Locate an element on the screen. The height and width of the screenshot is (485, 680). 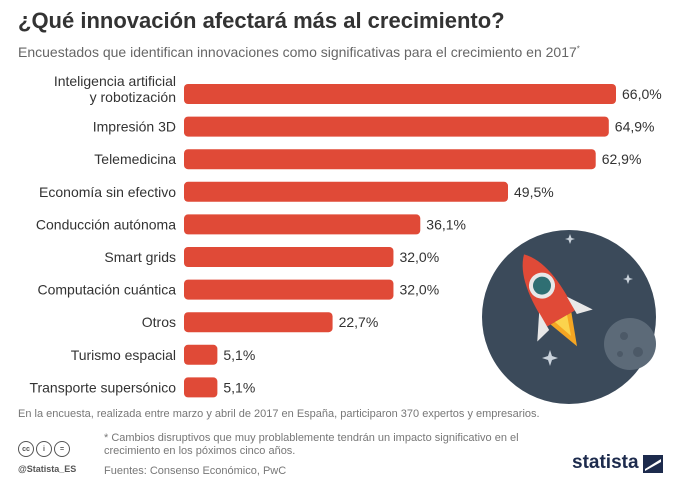
rocket-icon is located at coordinates (557, 300).